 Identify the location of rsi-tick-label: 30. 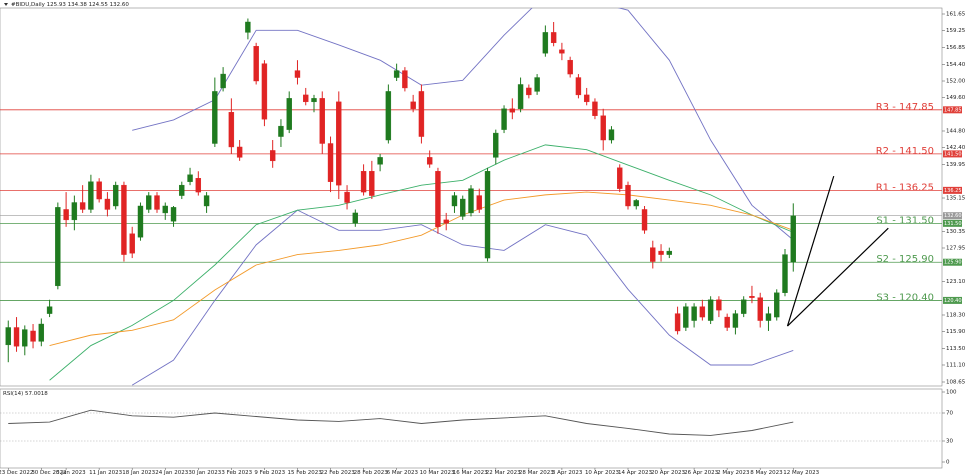
(949, 442).